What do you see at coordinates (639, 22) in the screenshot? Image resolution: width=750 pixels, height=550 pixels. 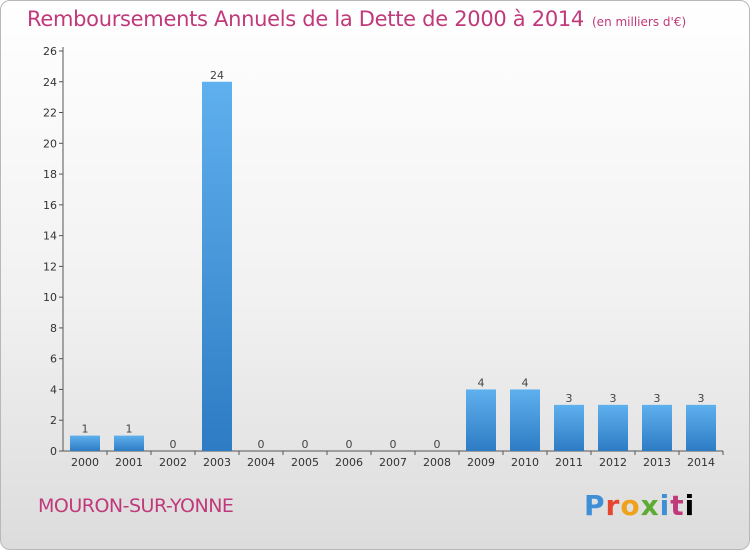 I see `chart-title-unit: (en milliers d'€)` at bounding box center [639, 22].